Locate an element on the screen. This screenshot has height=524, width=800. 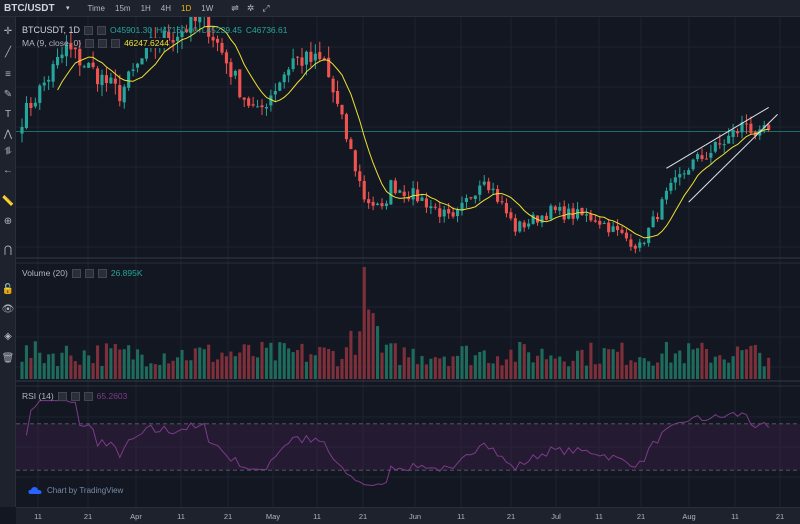
hide-series-icon is located at coordinates (89, 30).